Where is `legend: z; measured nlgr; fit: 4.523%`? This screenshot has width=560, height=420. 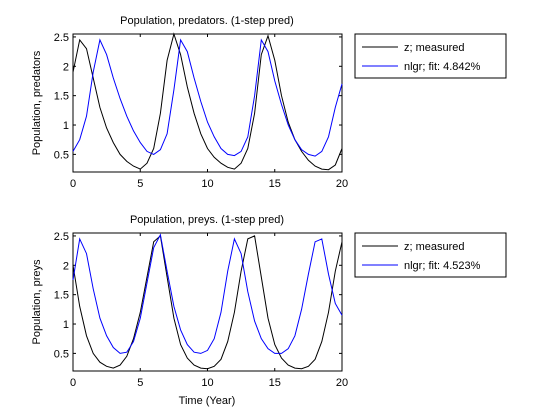 legend: z; measured nlgr; fit: 4.523% is located at coordinates (430, 255).